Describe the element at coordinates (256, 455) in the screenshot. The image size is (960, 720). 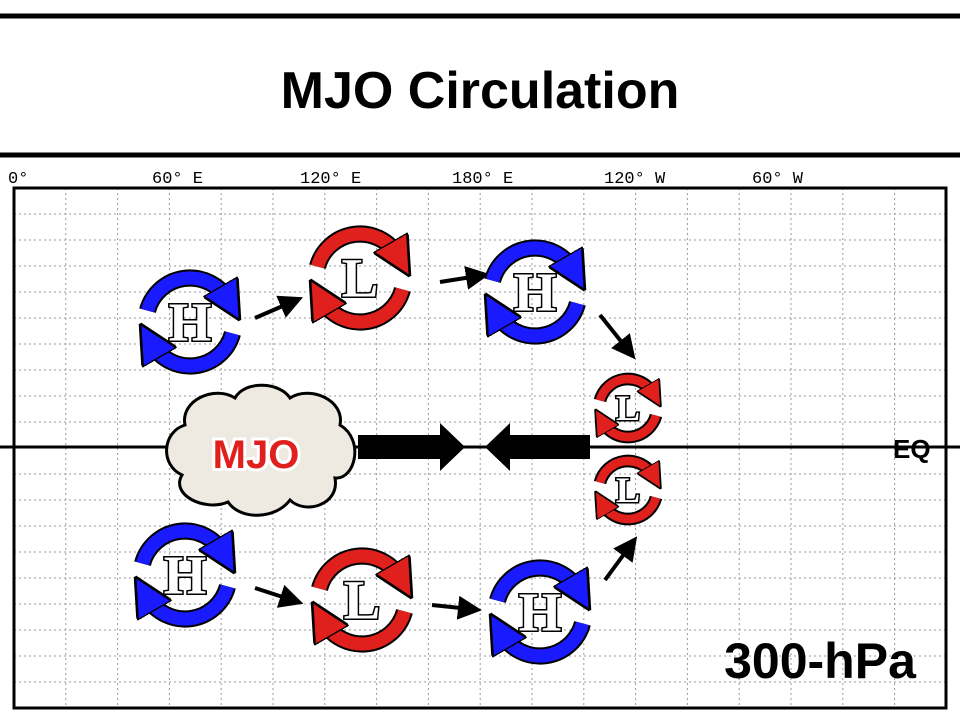
I see `cloud-label: MJO` at that location.